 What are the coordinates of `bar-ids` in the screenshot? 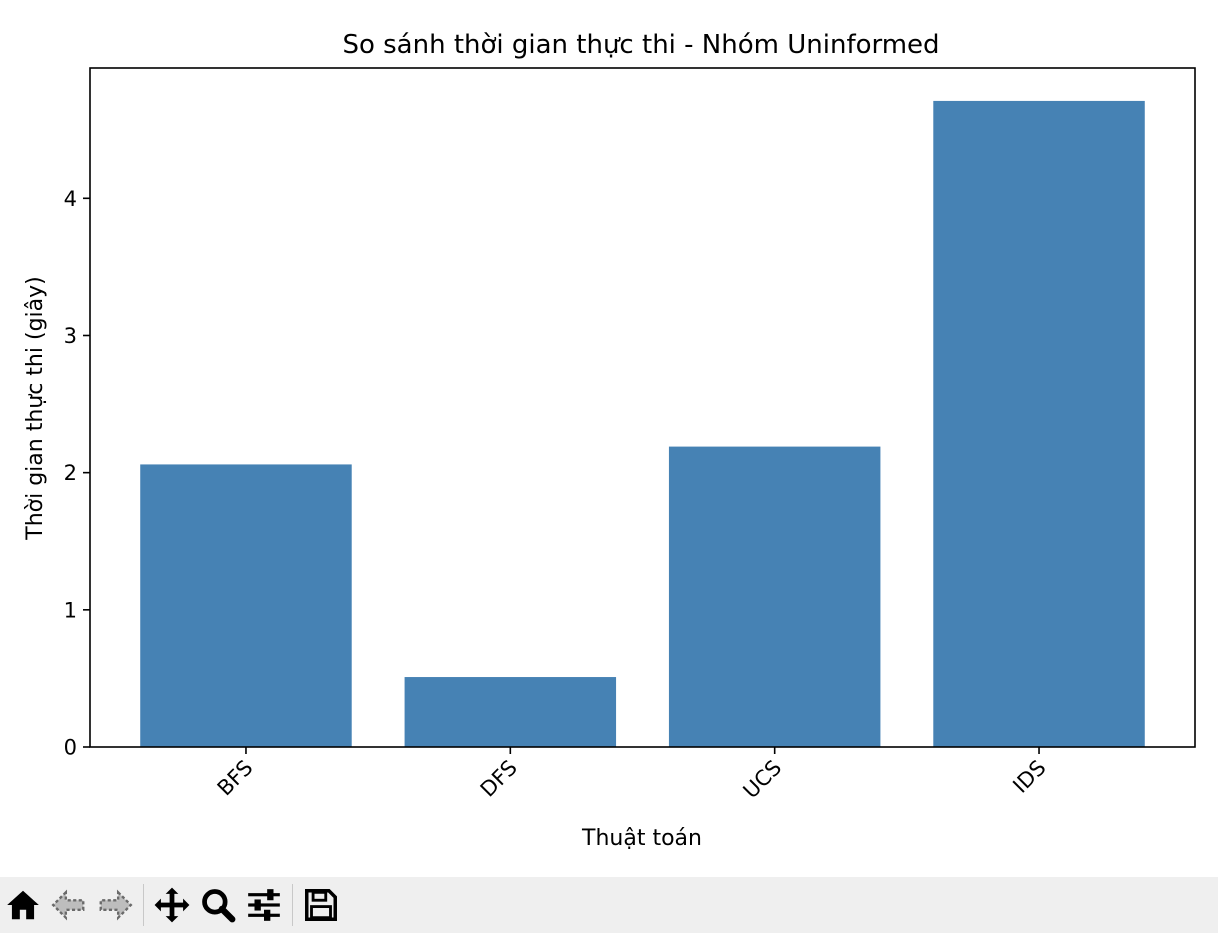 It's located at (1039, 424).